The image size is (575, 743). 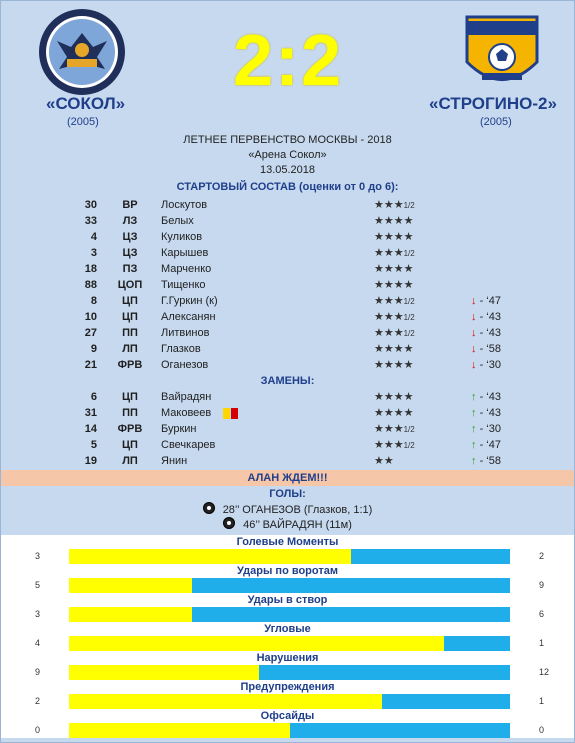 I want to click on player-position: ЦП, so click(x=130, y=397).